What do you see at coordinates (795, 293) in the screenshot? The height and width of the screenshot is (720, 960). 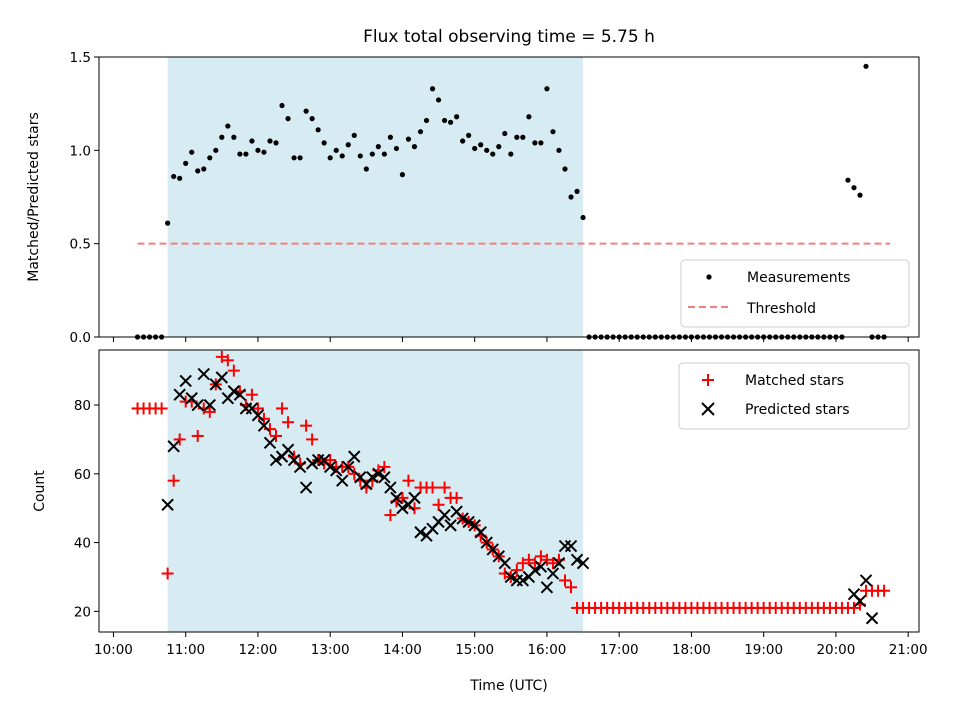 I see `ratio-legend-box` at bounding box center [795, 293].